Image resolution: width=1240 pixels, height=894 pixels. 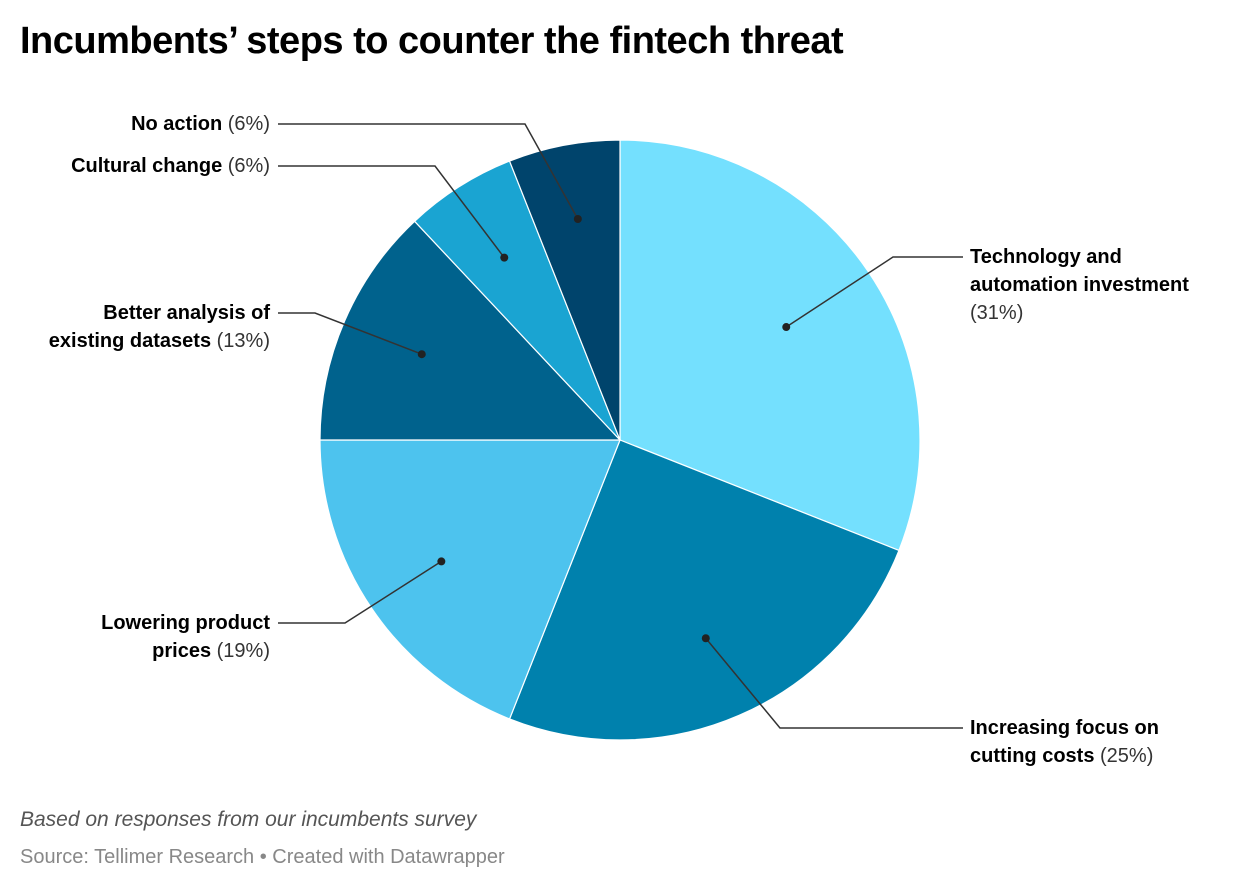 What do you see at coordinates (1127, 756) in the screenshot?
I see `label-costs-pct: (25%)` at bounding box center [1127, 756].